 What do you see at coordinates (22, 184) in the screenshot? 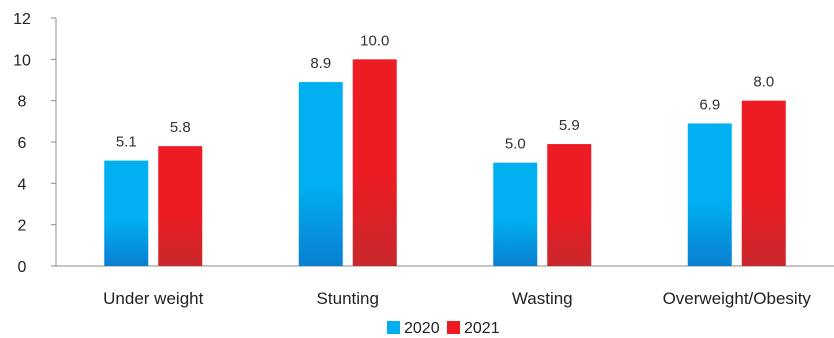
I see `y-tick-label: 4` at bounding box center [22, 184].